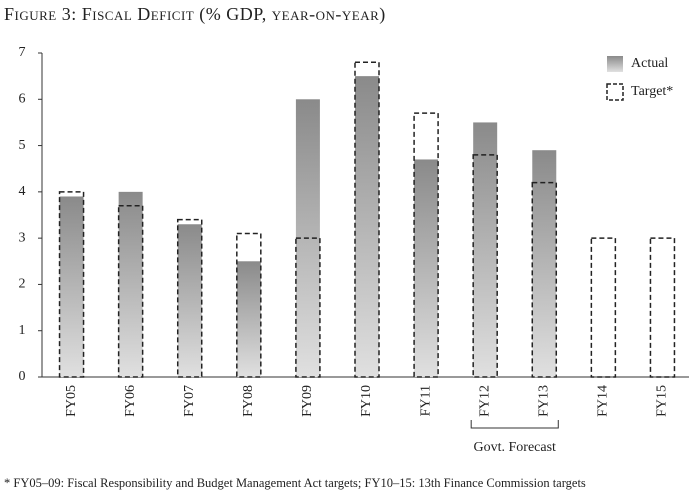 The image size is (689, 499). I want to click on y-tick-label: 7, so click(22, 52).